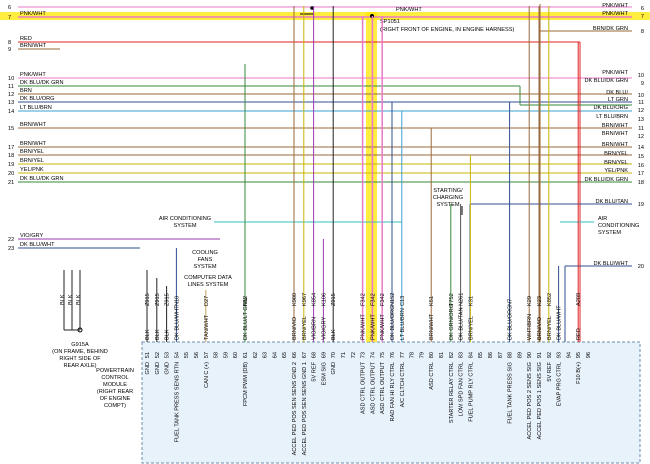  What do you see at coordinates (452, 299) in the screenshot?
I see `pin-circuit: T752` at bounding box center [452, 299].